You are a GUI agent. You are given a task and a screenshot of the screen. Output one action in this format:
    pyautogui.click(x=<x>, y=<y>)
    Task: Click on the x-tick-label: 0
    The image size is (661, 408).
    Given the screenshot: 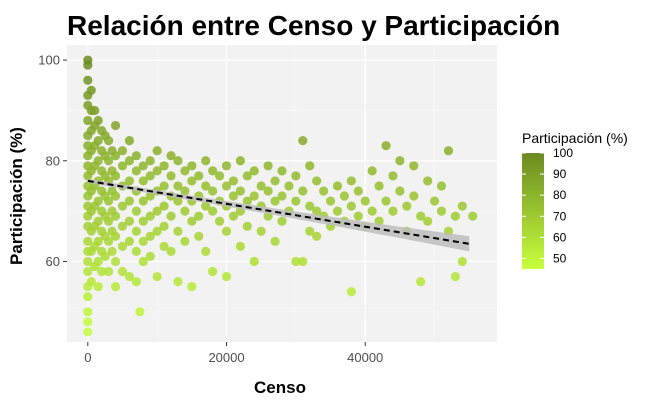 What is the action you would take?
    pyautogui.click(x=87, y=357)
    